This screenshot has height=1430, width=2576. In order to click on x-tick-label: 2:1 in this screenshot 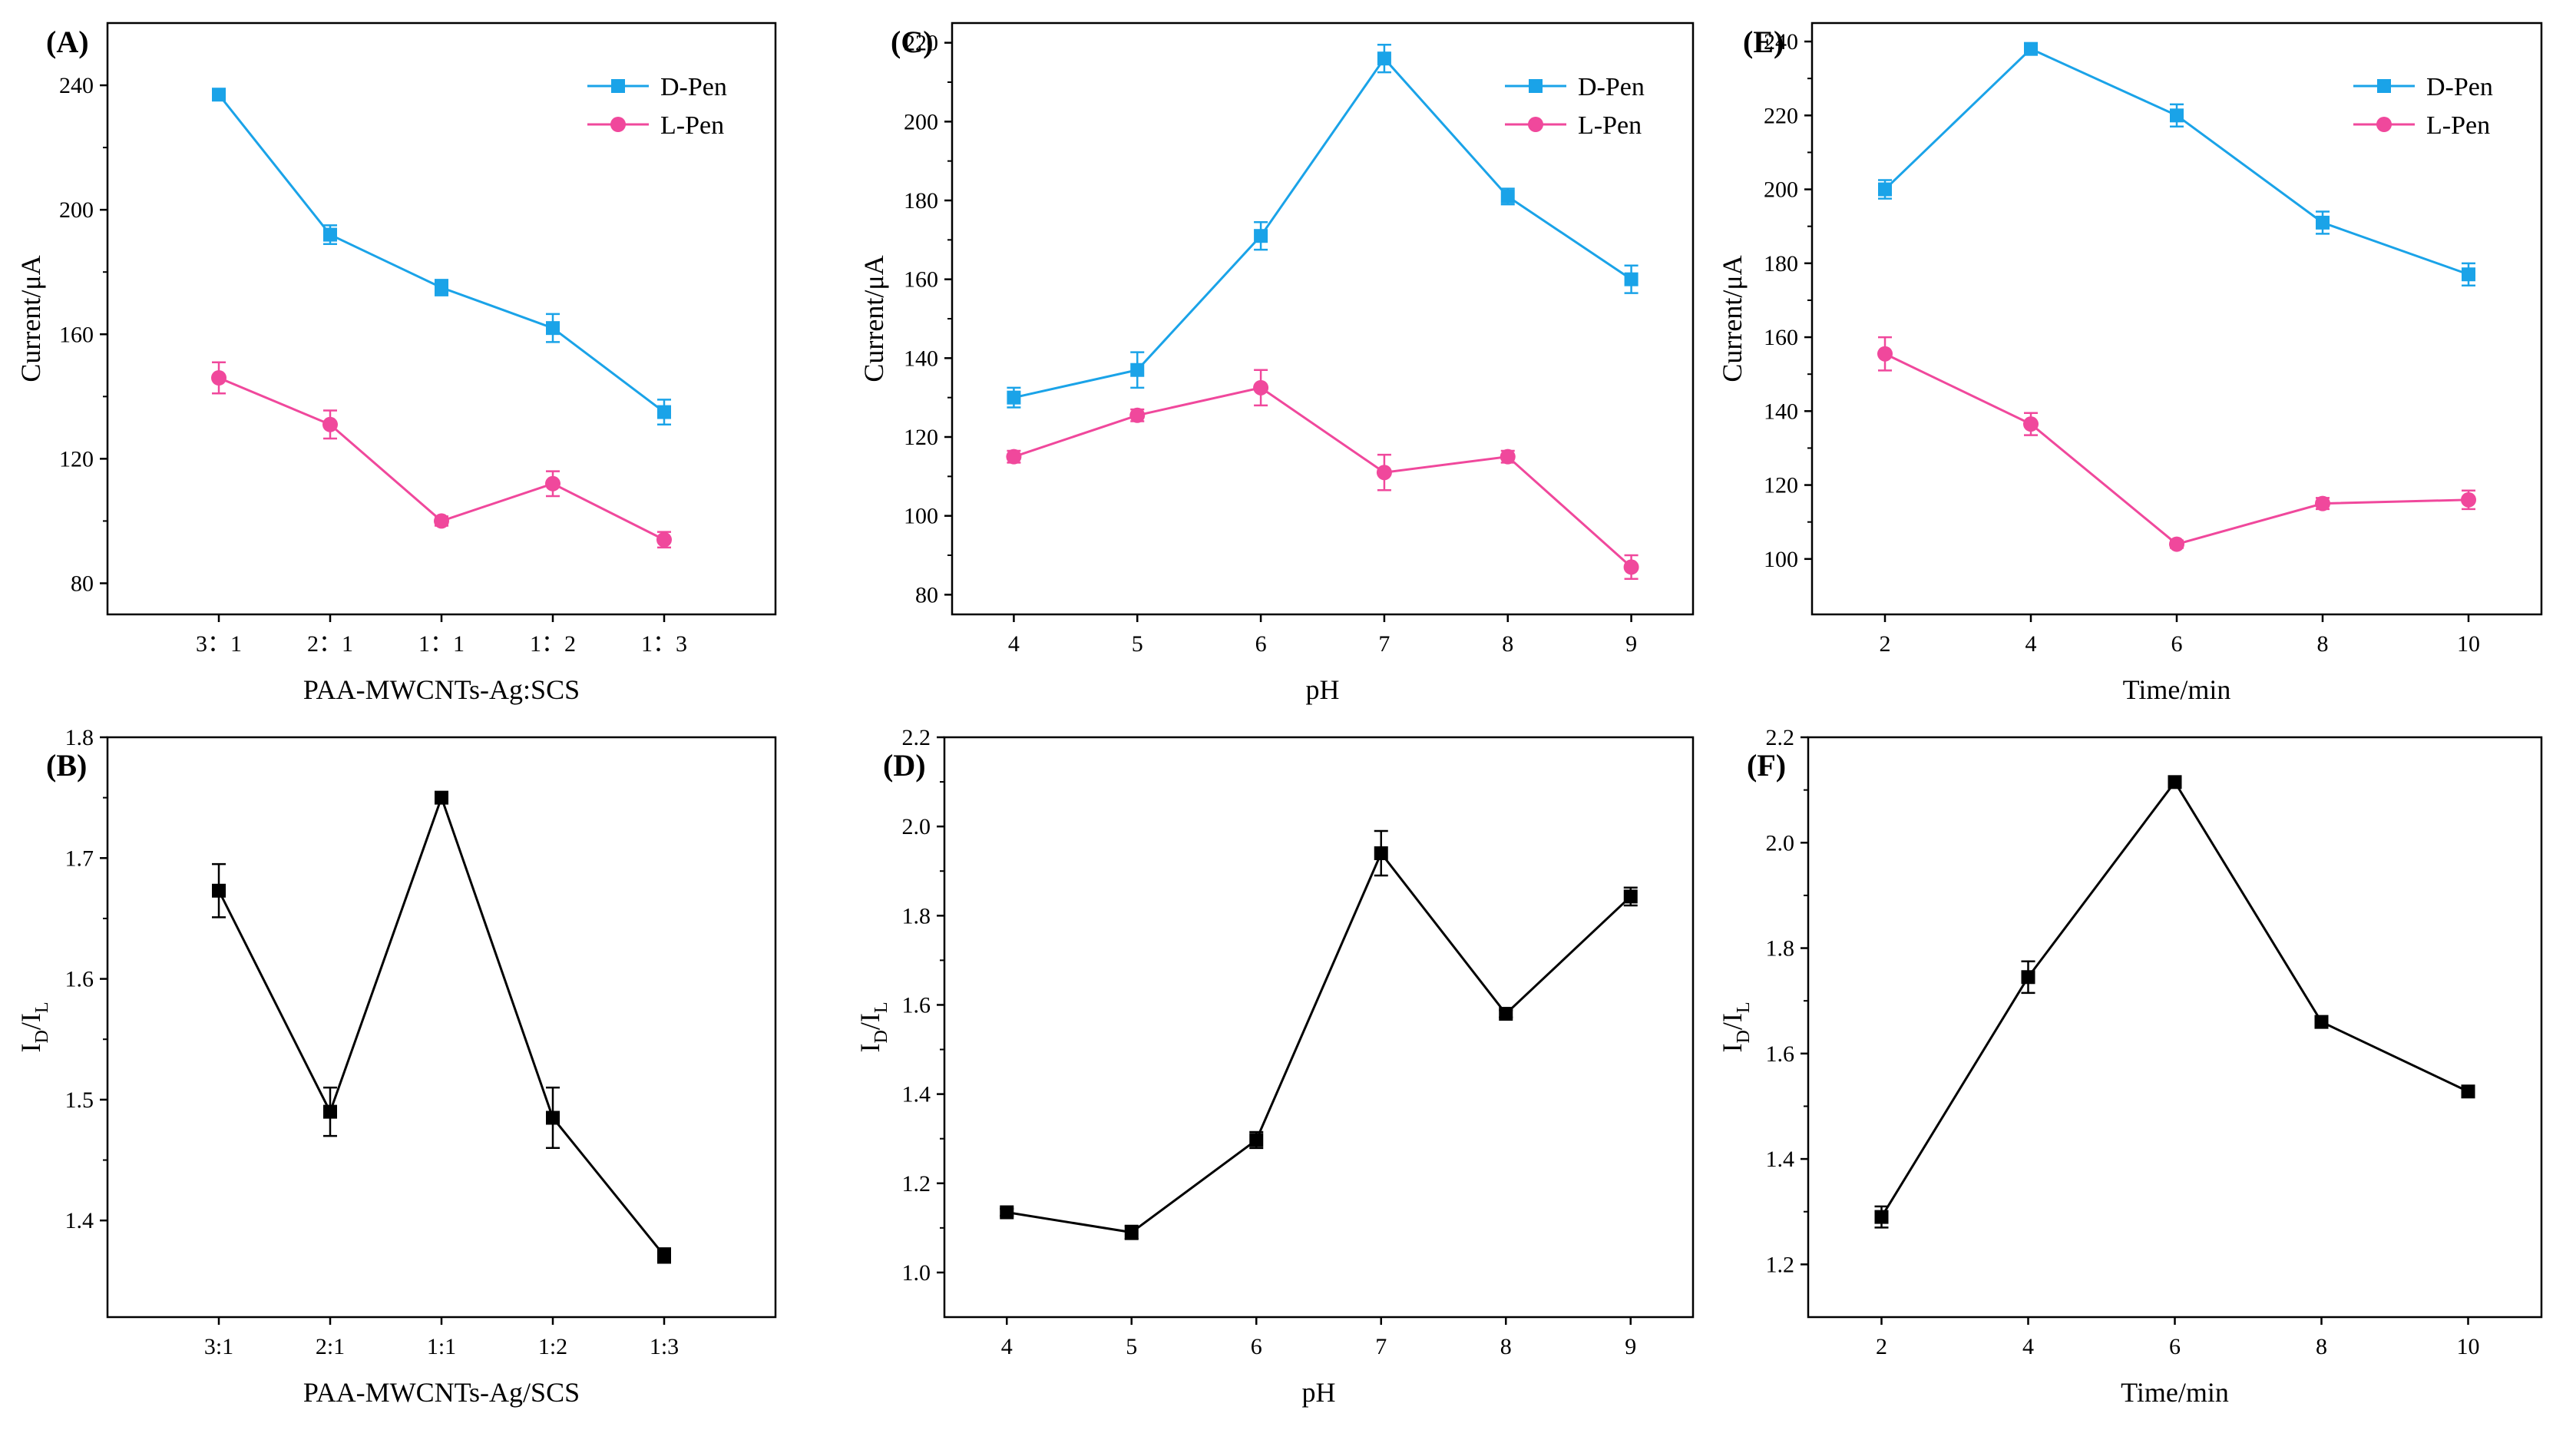, I will do `click(330, 1346)`.